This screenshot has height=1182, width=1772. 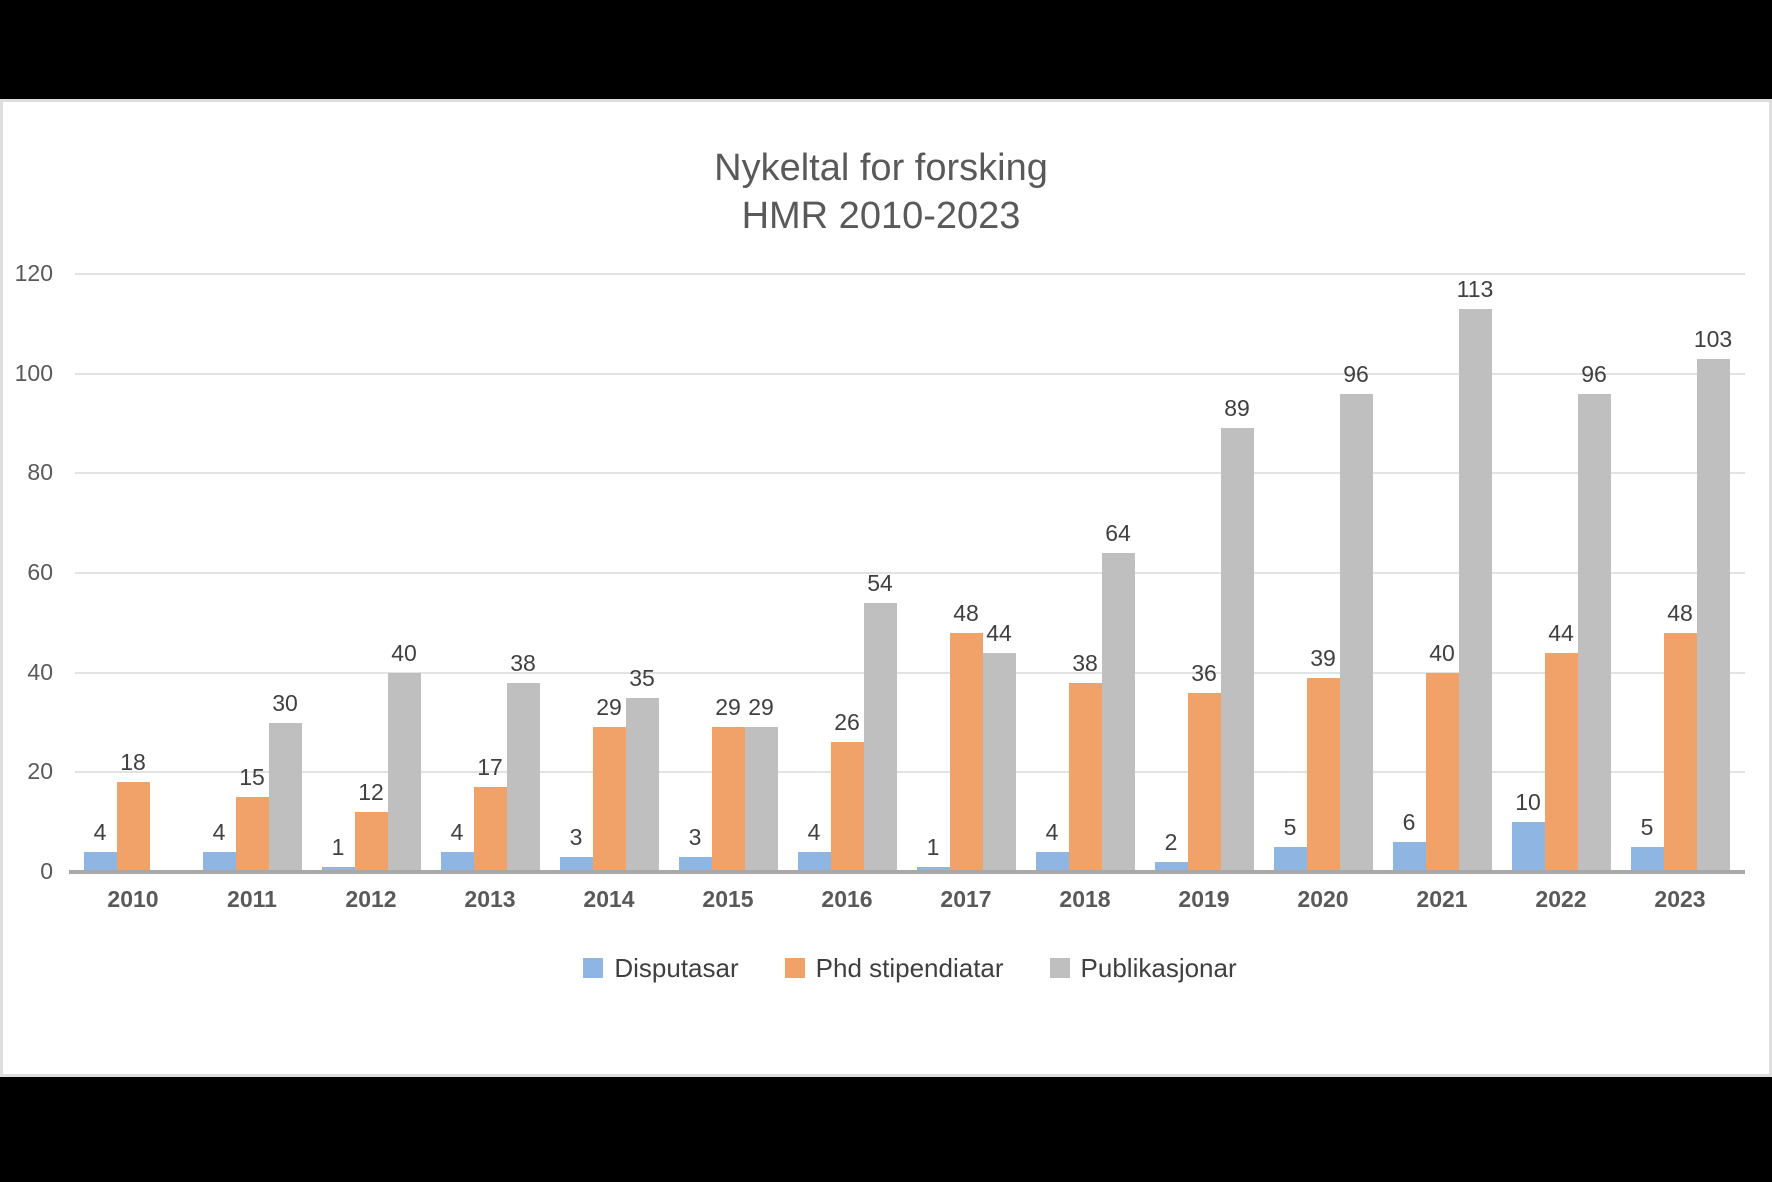 I want to click on bar-phd-stipendiatar-2011, so click(x=252, y=834).